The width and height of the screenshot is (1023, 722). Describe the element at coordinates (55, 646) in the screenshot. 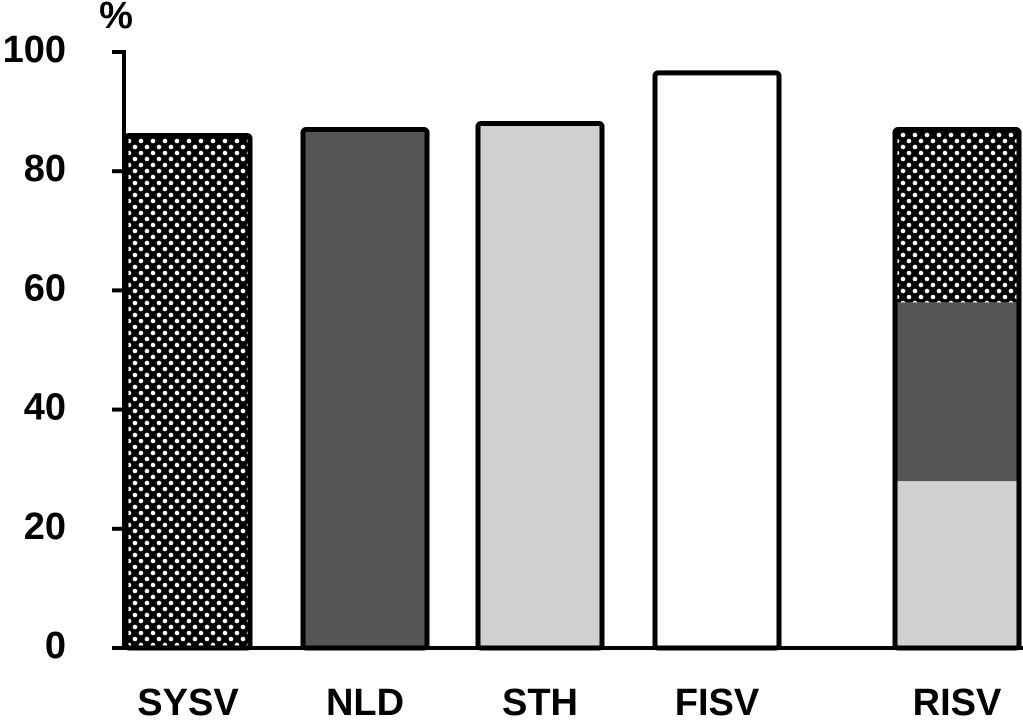

I see `y-tick-label: 0` at that location.